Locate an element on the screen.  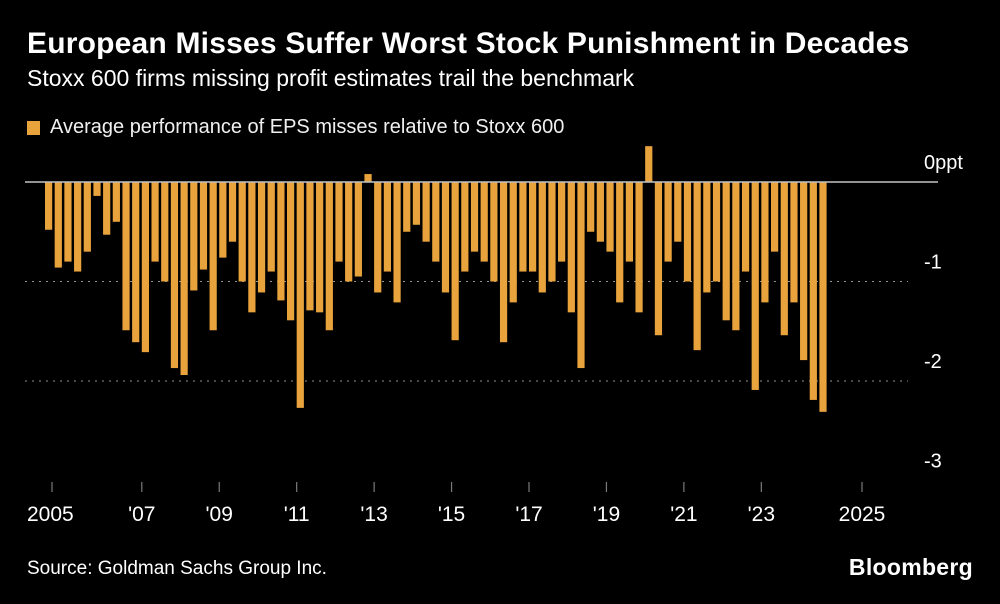
x-axis-label: '19 is located at coordinates (606, 514).